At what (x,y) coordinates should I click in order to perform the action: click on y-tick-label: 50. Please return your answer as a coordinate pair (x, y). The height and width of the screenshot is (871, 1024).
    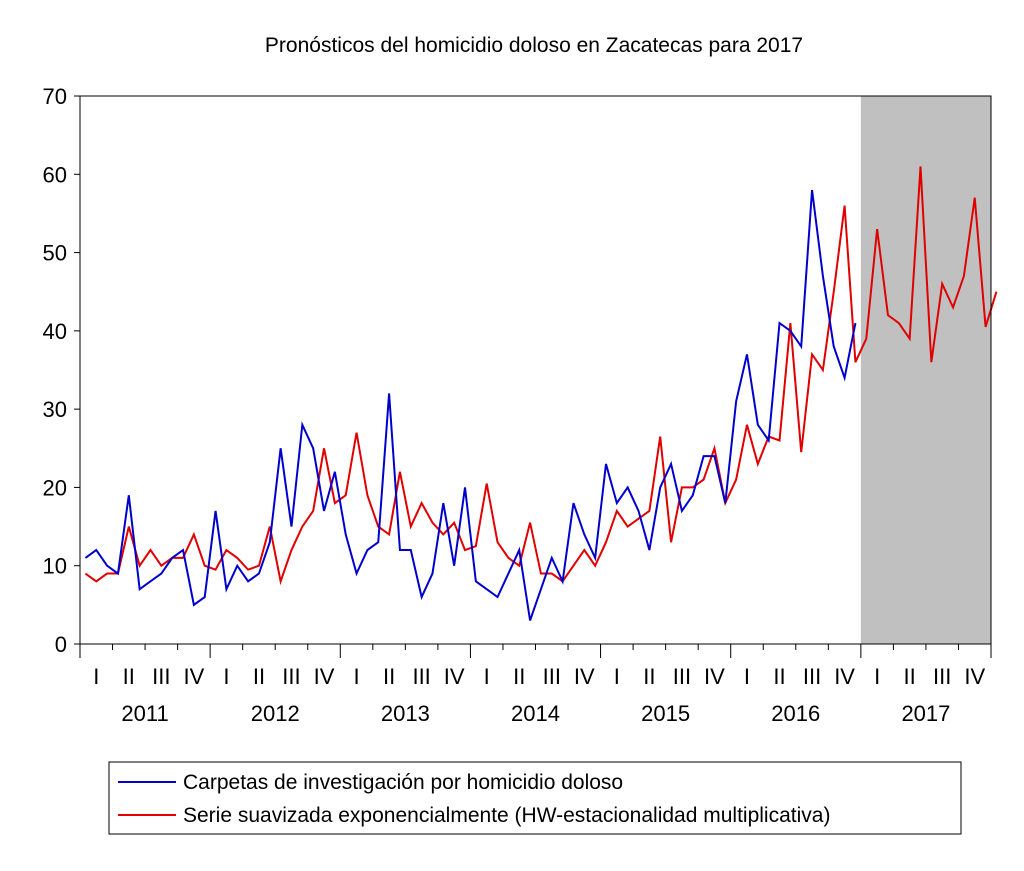
    Looking at the image, I should click on (55, 253).